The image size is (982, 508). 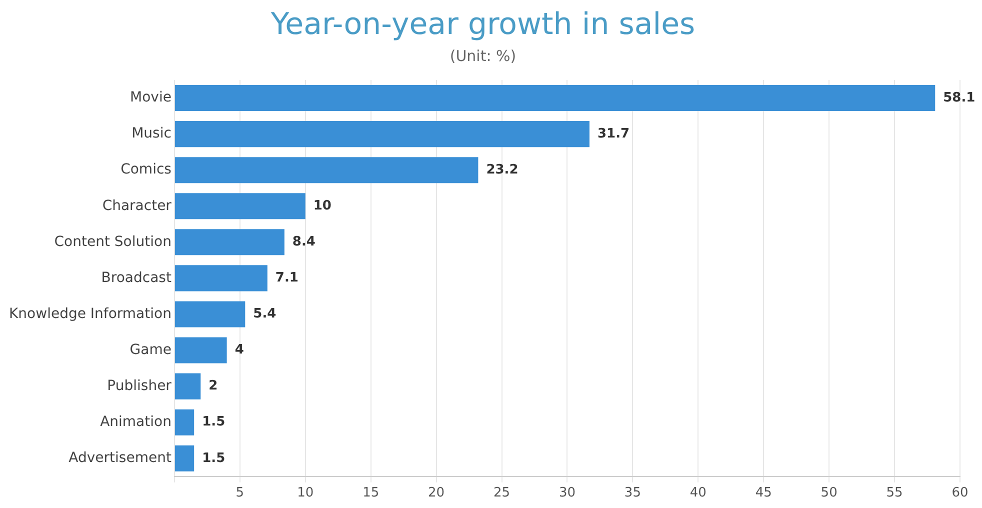 What do you see at coordinates (613, 134) in the screenshot?
I see `data-label: 31.7` at bounding box center [613, 134].